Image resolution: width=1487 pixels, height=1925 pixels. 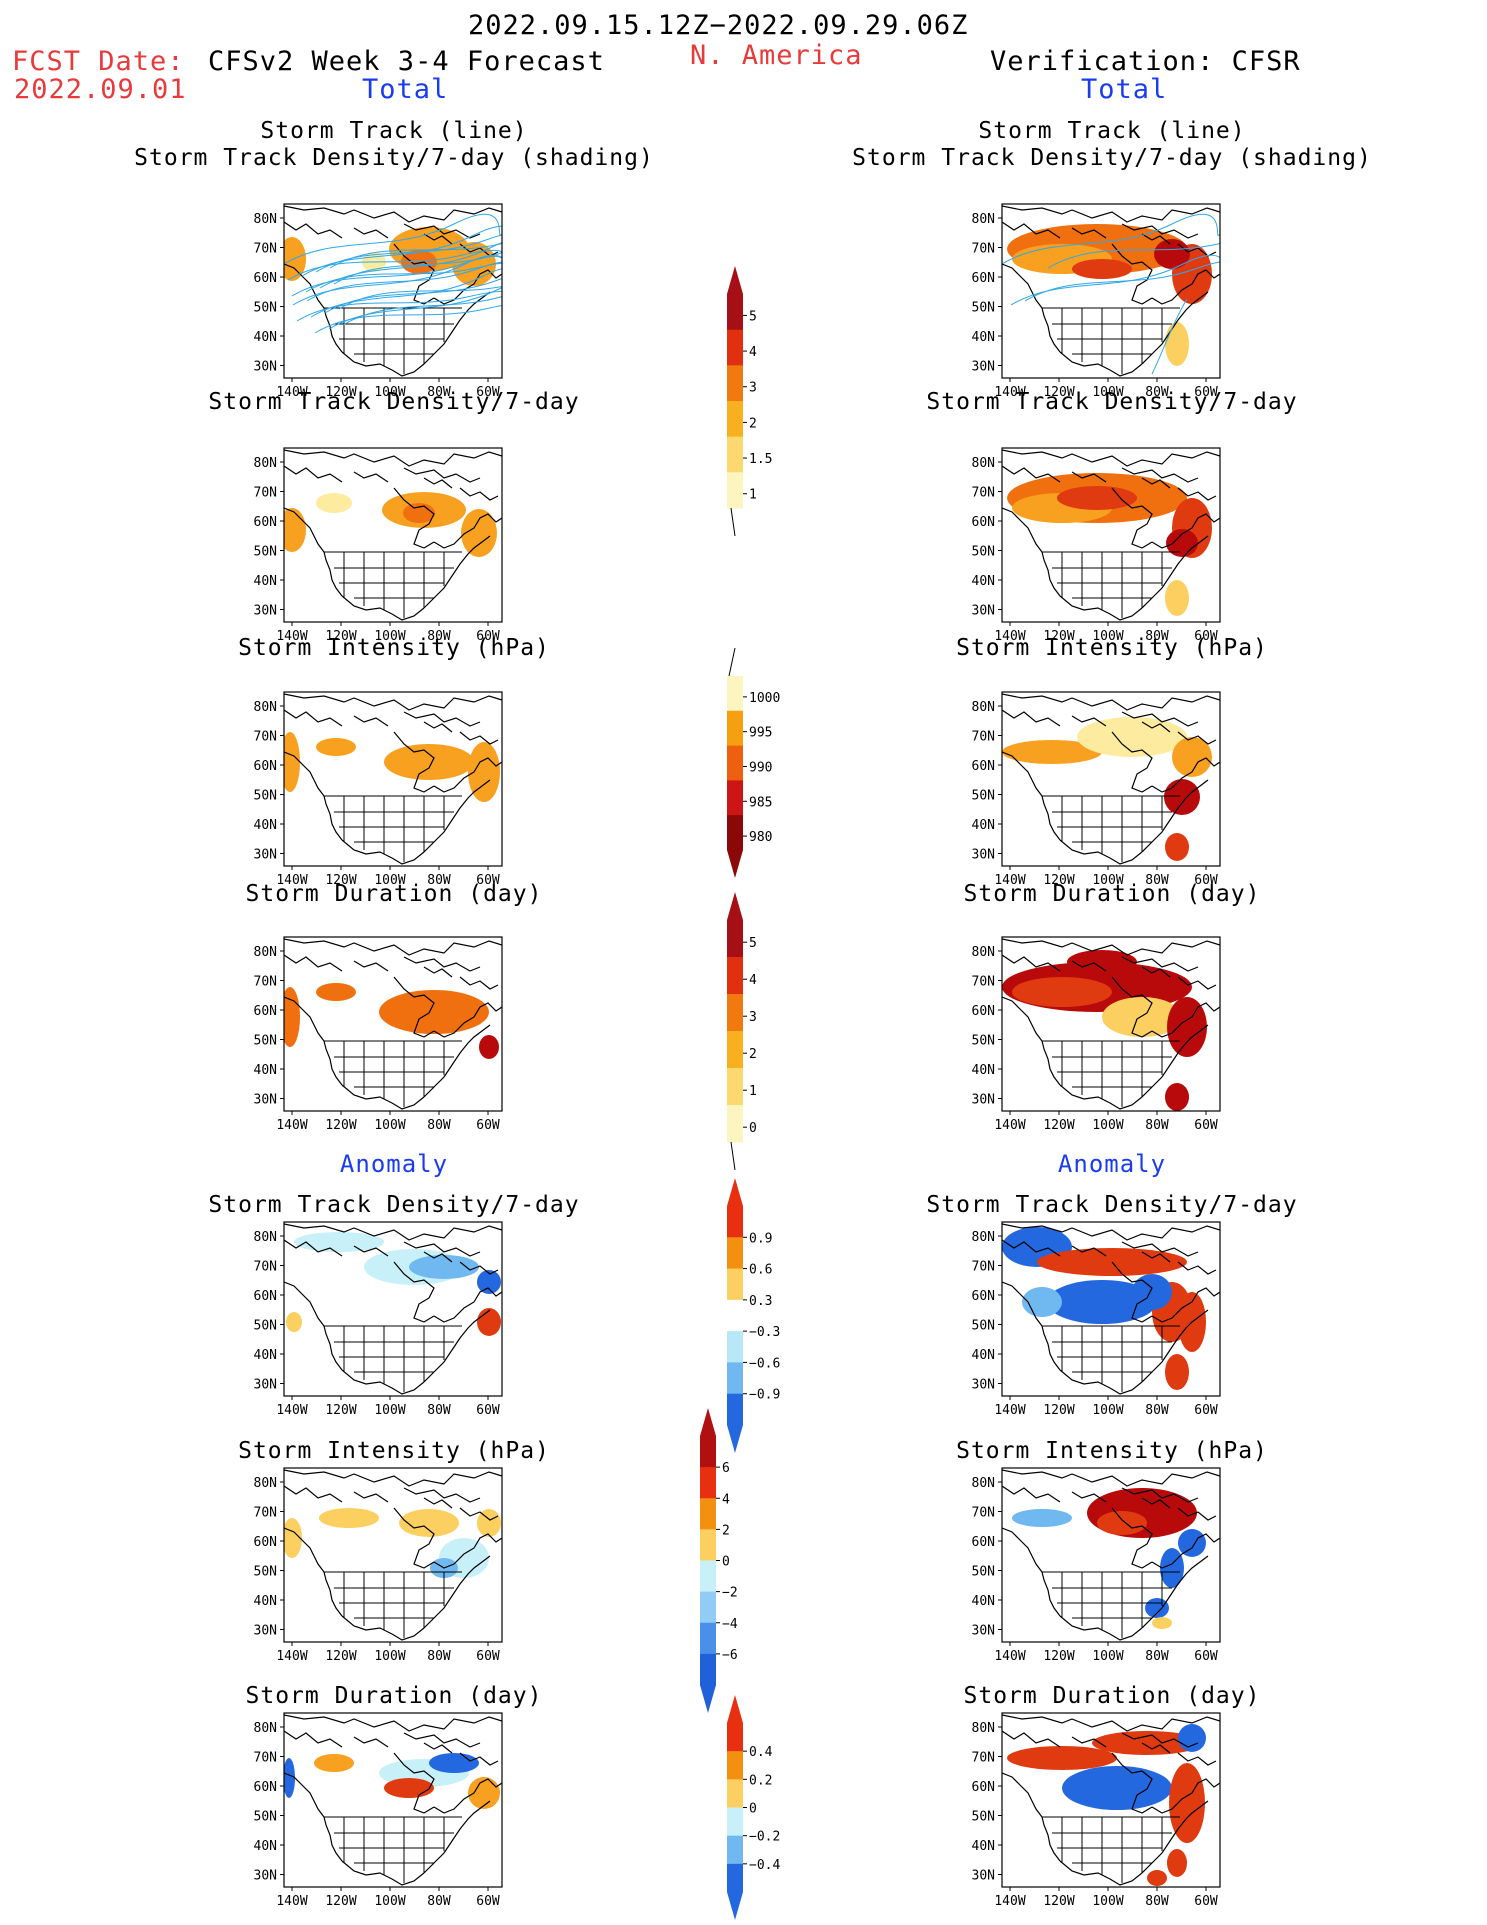 I want to click on title-duration-right: Storm Duration (day), so click(x=1112, y=894).